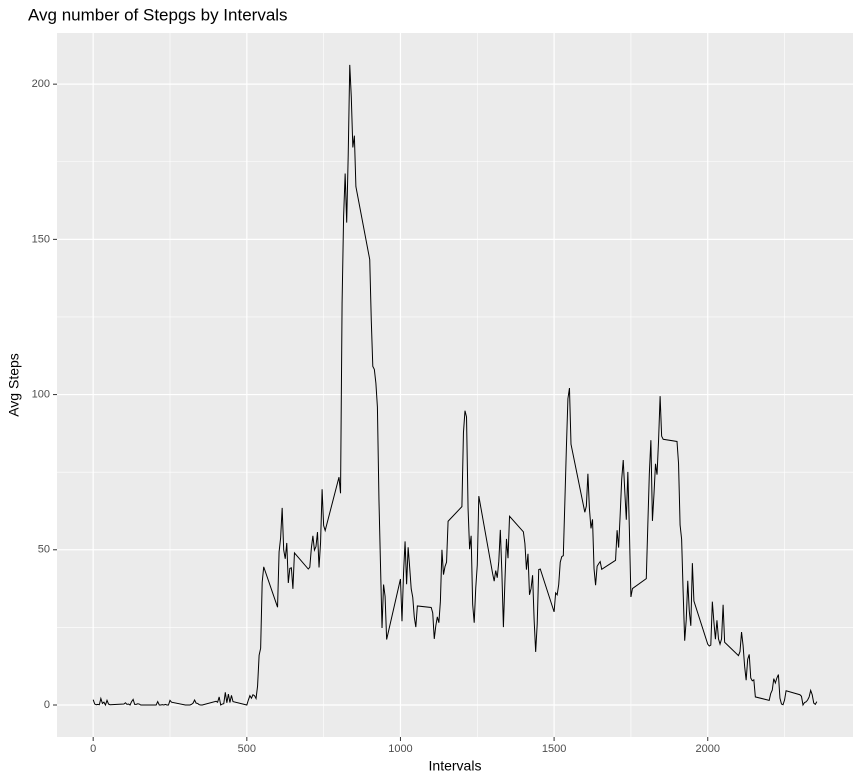 This screenshot has height=779, width=863. What do you see at coordinates (247, 749) in the screenshot?
I see `x-tick-label: 500` at bounding box center [247, 749].